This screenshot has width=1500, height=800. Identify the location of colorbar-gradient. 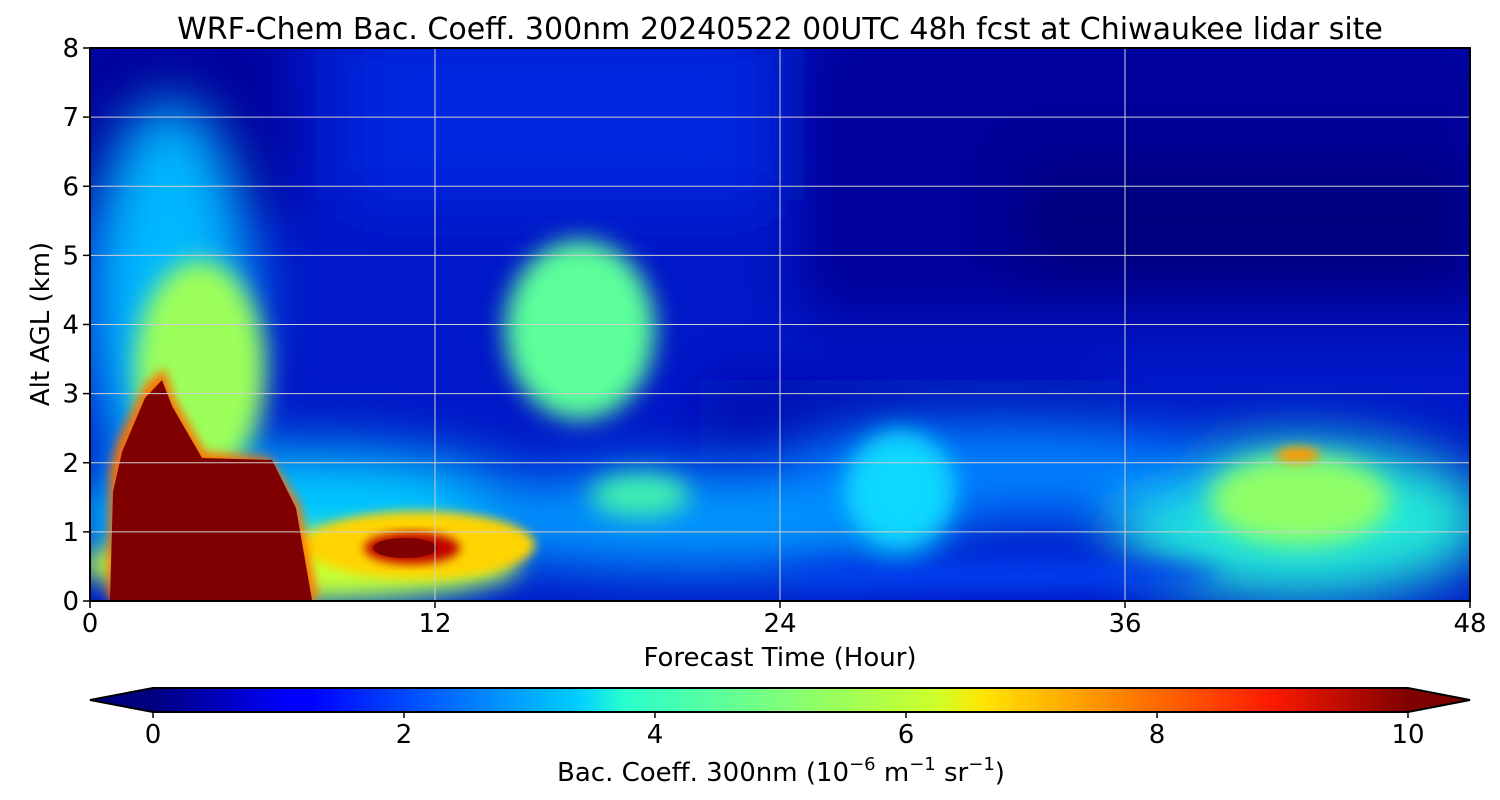
(780, 700).